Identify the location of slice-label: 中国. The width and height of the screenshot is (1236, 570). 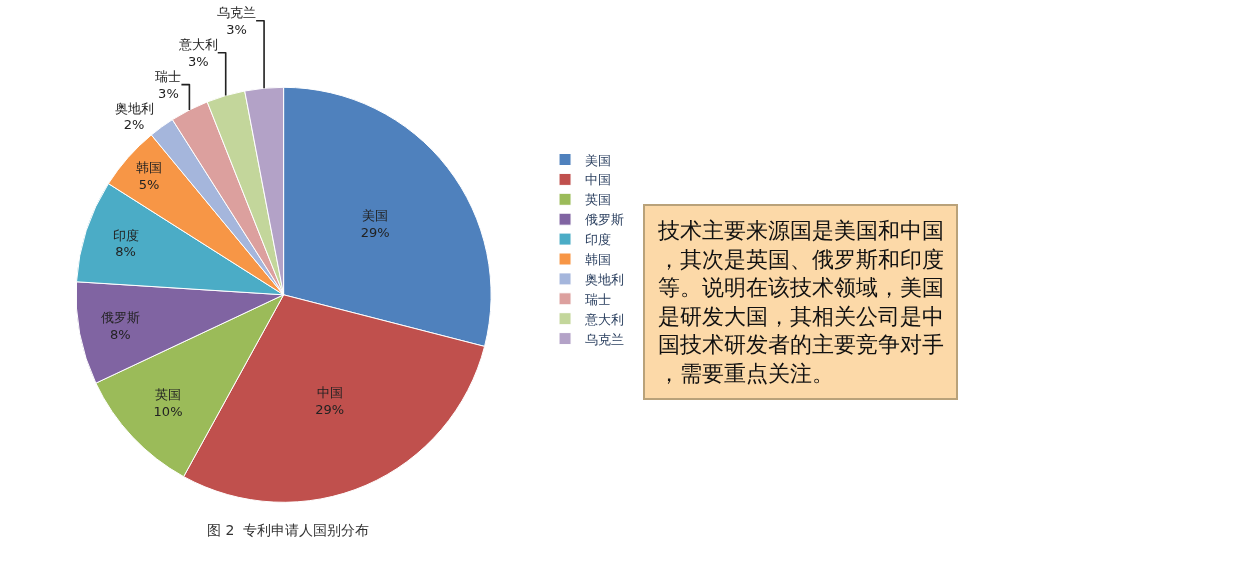
(329, 393).